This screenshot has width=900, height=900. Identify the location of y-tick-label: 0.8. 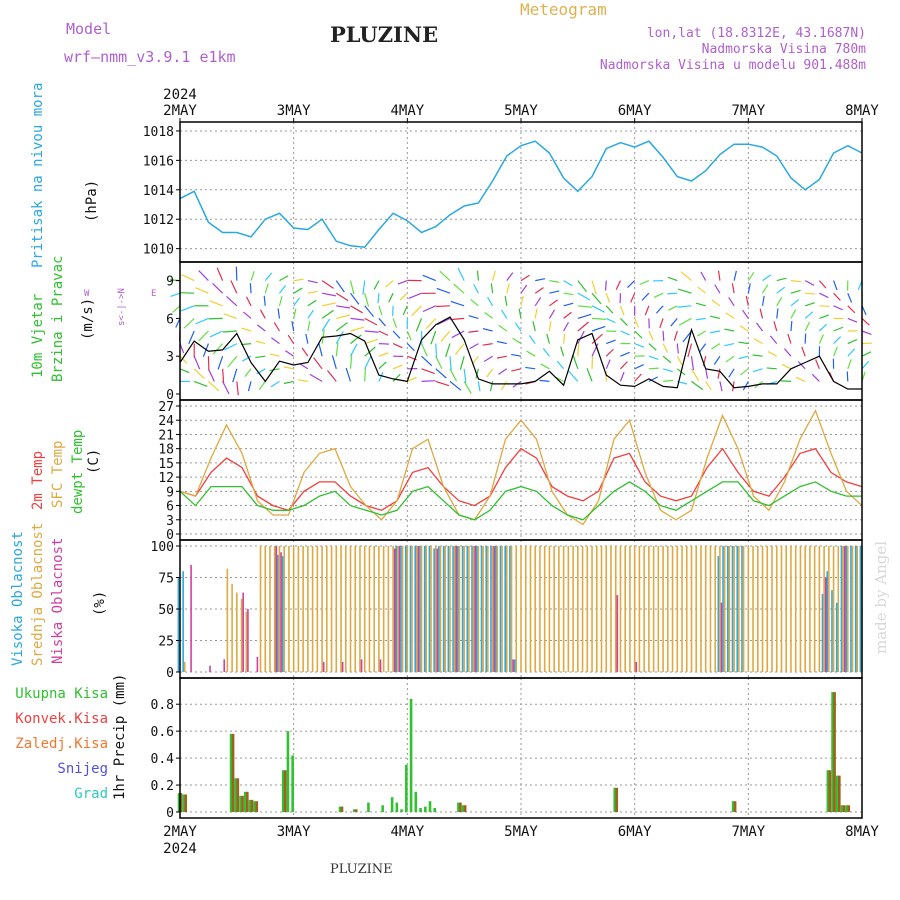
(162, 705).